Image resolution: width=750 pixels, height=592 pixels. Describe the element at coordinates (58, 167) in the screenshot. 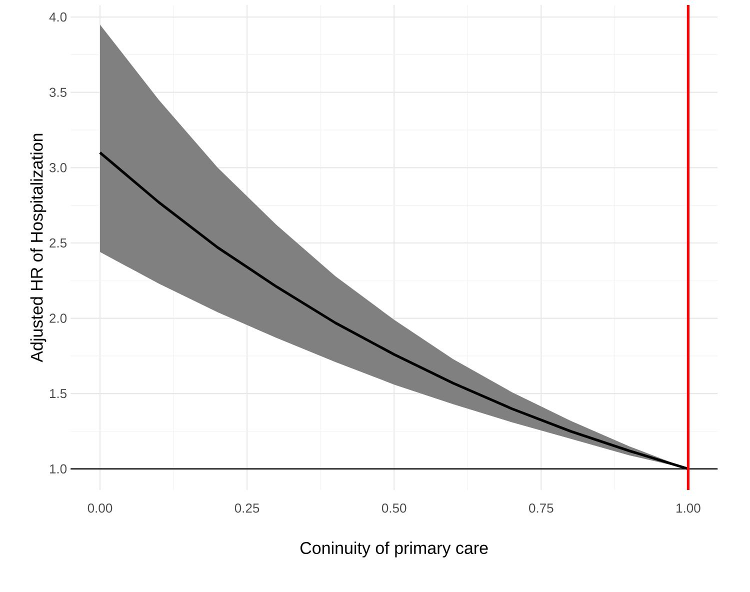

I see `y-tick-label: 3.0` at that location.